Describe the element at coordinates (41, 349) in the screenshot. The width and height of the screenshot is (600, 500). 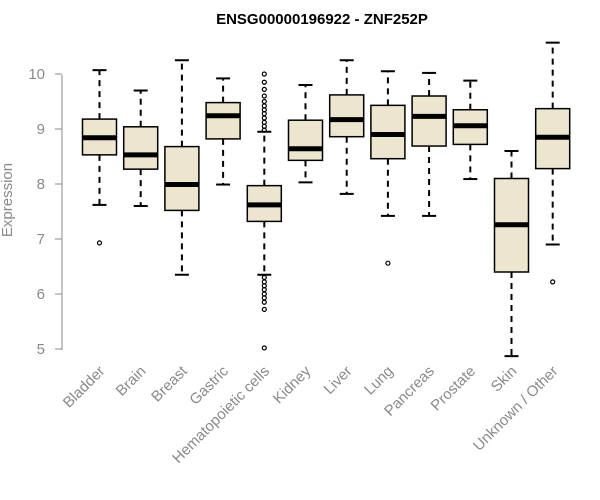
I see `y-tick-label: 5` at that location.